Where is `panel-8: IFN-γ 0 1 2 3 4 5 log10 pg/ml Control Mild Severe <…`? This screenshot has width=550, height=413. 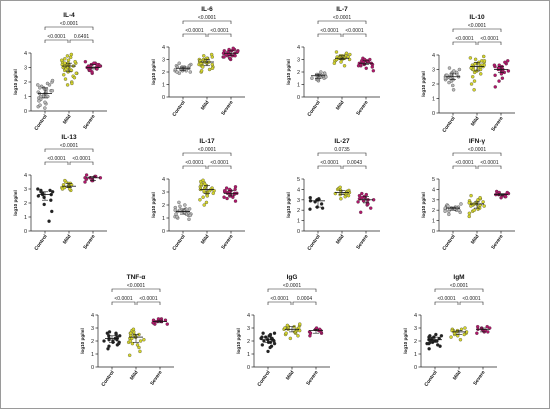
panel-8: IFN-γ 0 1 2 3 4 5 log10 pg/ml Control Mild Severe <… is located at coordinates (468, 195).